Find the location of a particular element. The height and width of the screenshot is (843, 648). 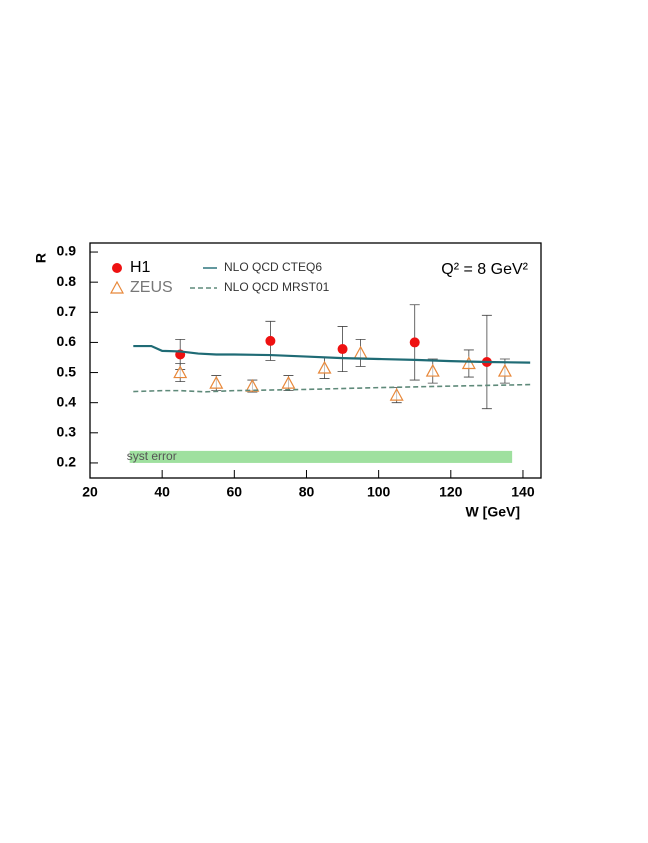

y-tick-label: 0.9 is located at coordinates (67, 251).